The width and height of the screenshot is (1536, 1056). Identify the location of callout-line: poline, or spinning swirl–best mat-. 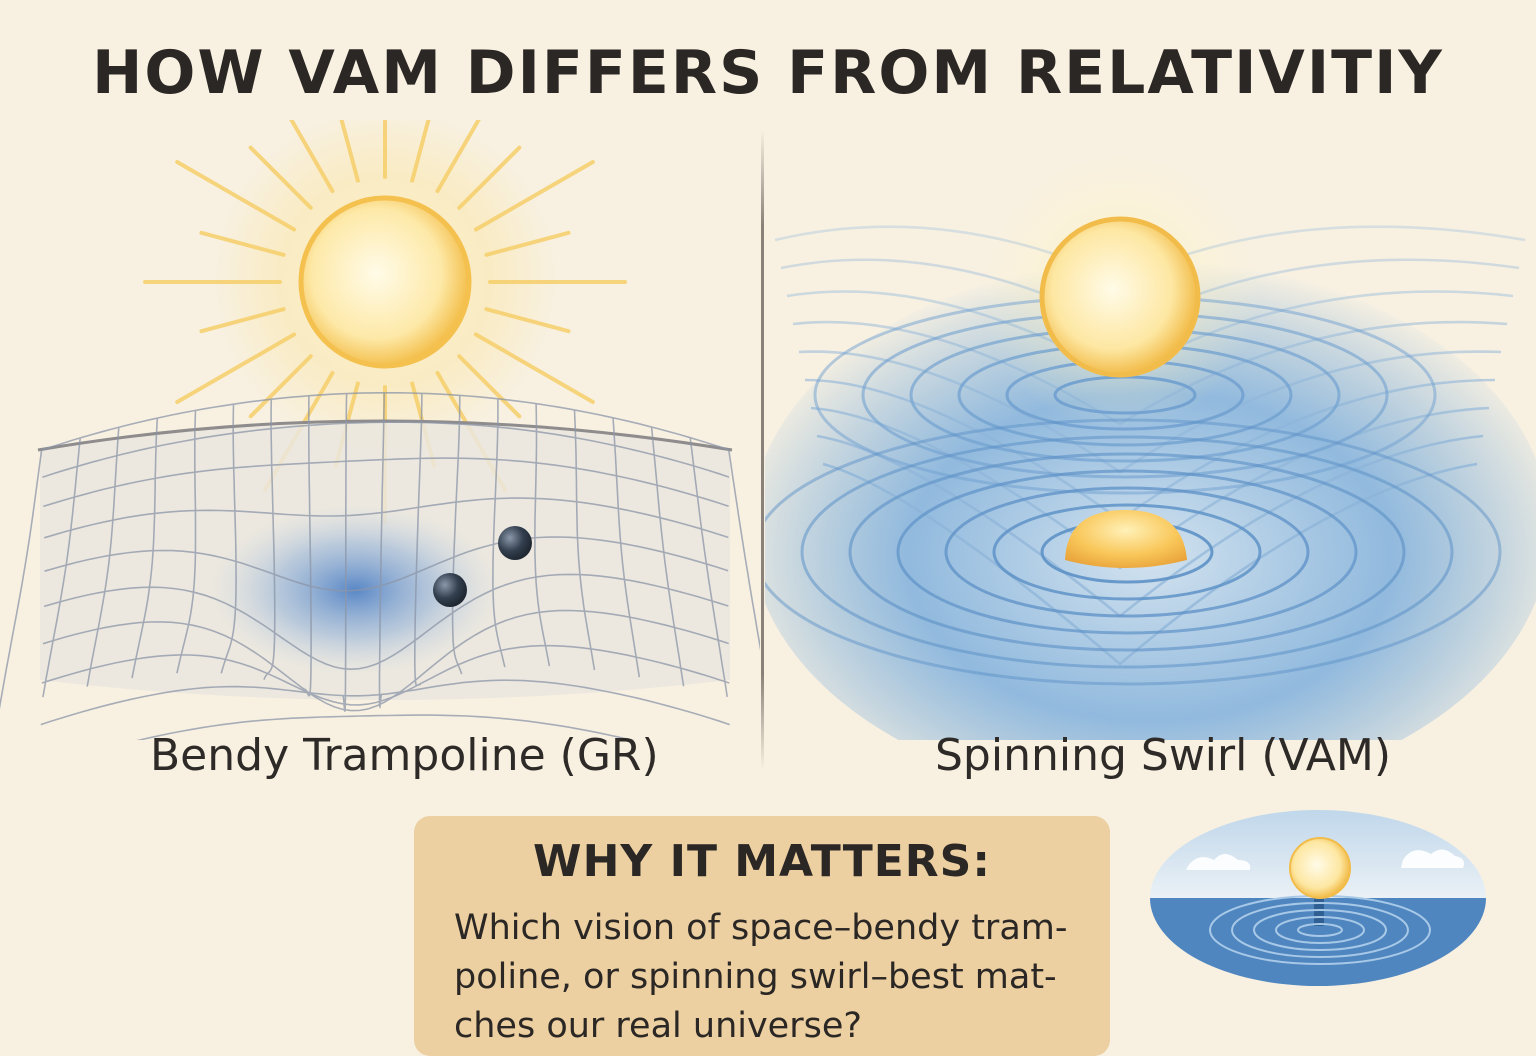
(755, 977).